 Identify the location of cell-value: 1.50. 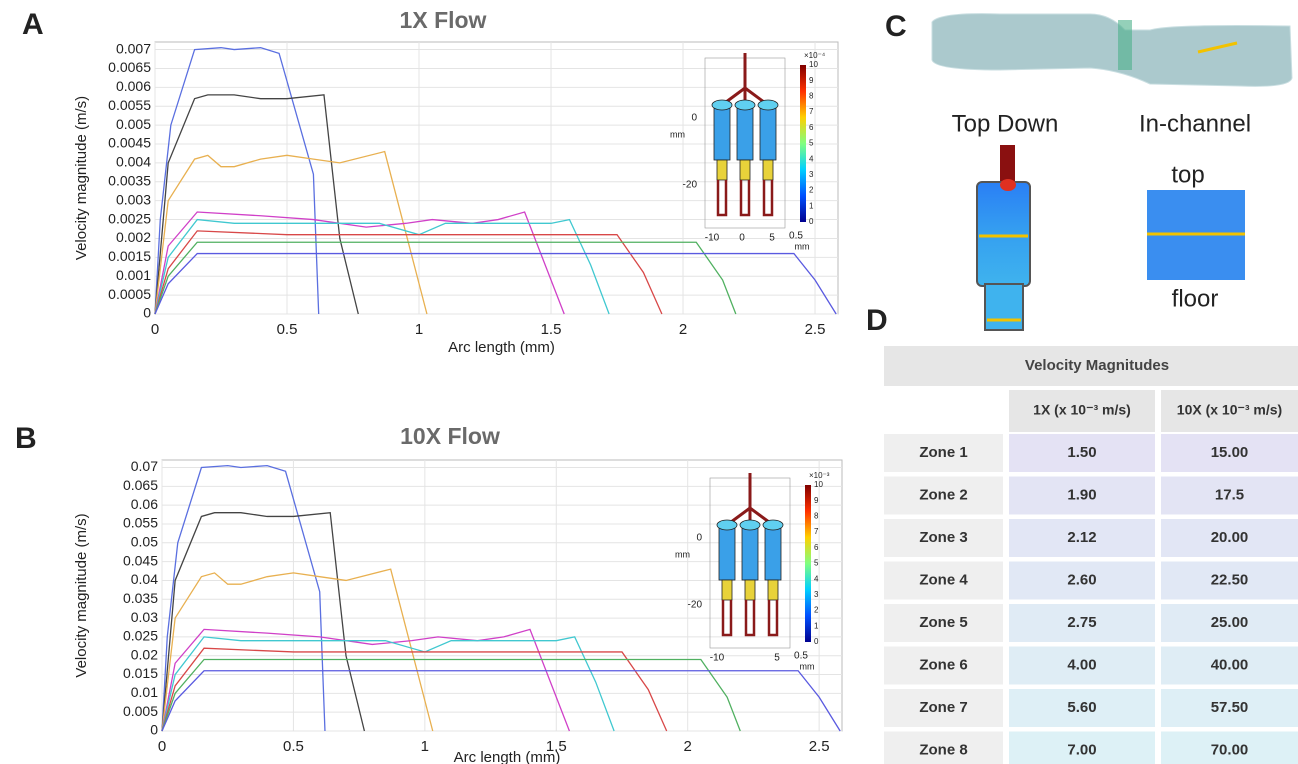
(1081, 452).